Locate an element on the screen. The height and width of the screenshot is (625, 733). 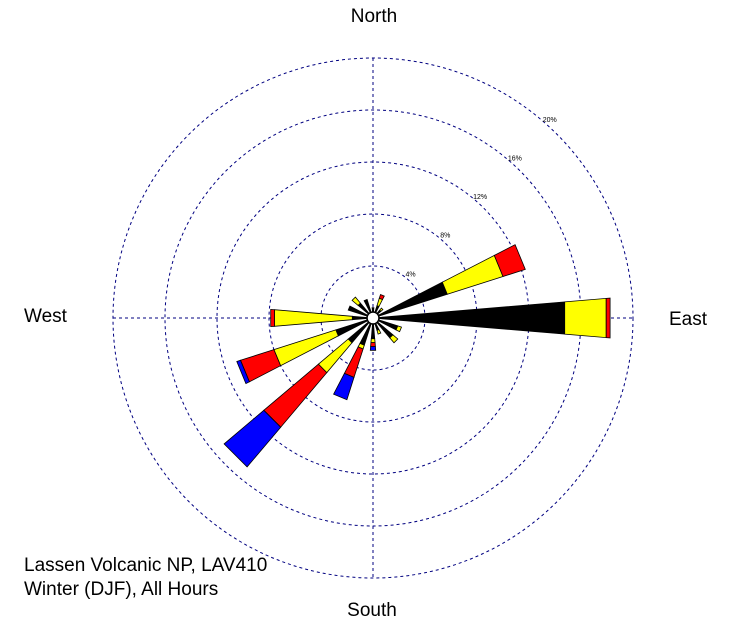
ring-labels: 4% 8% 12% 16% 20% is located at coordinates (480, 198).